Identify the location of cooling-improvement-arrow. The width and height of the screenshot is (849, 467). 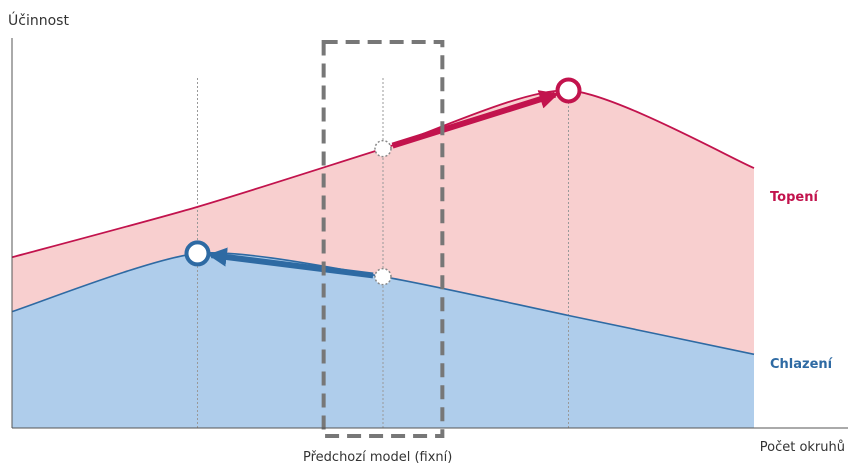
(290, 263).